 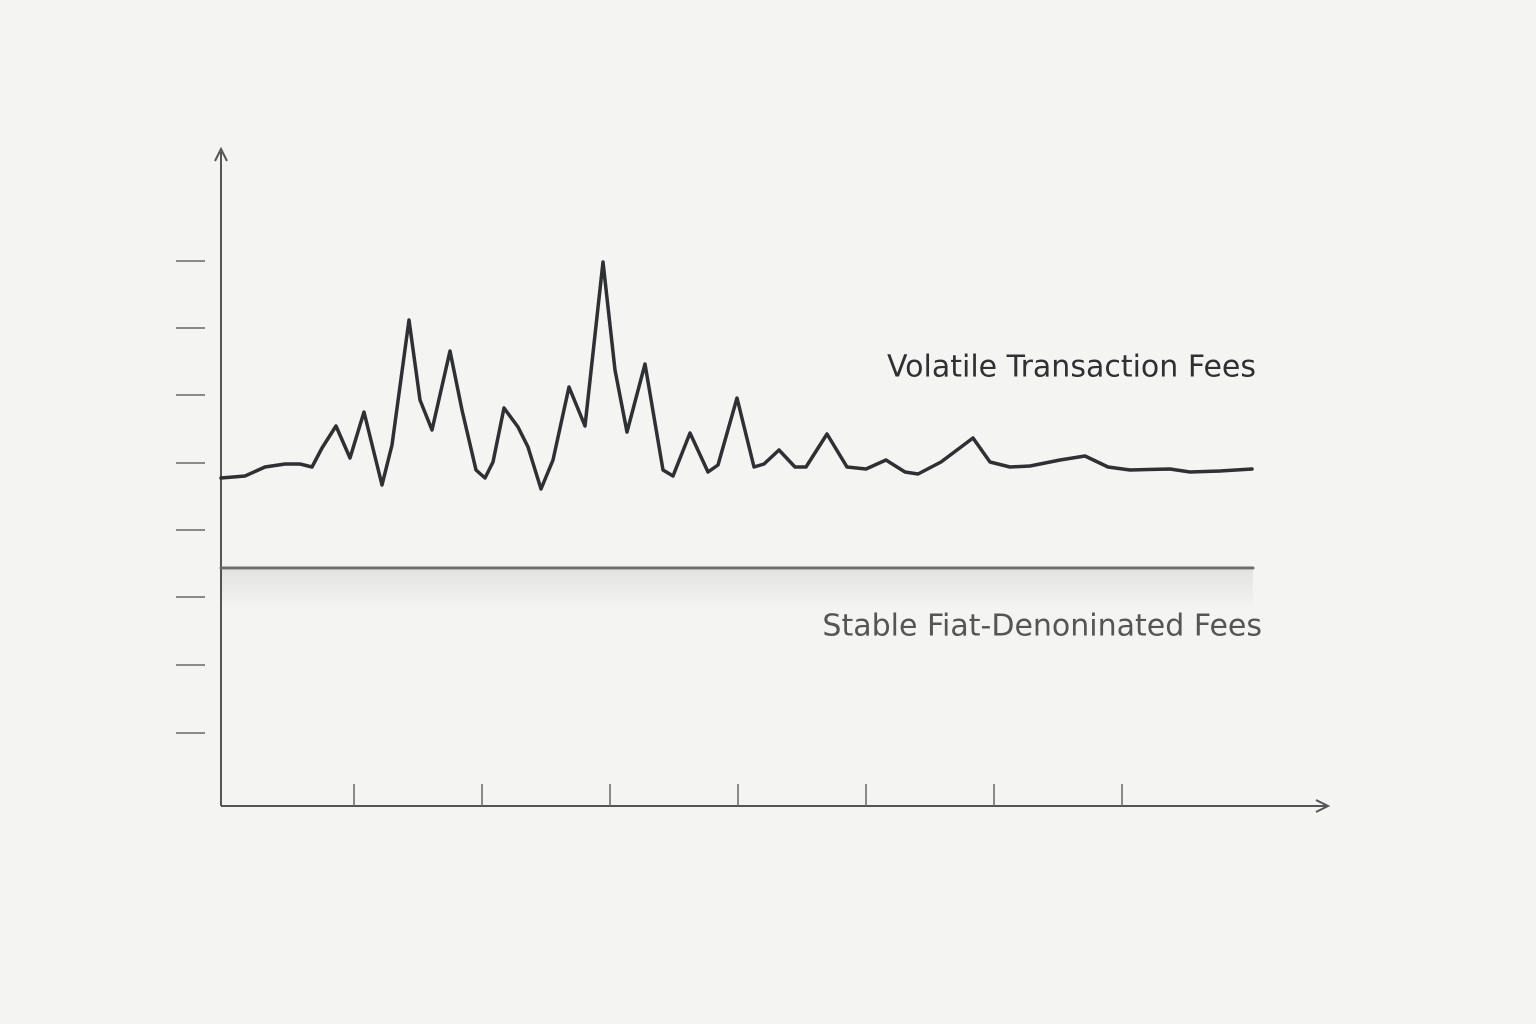 What do you see at coordinates (737, 590) in the screenshot?
I see `line-shadow` at bounding box center [737, 590].